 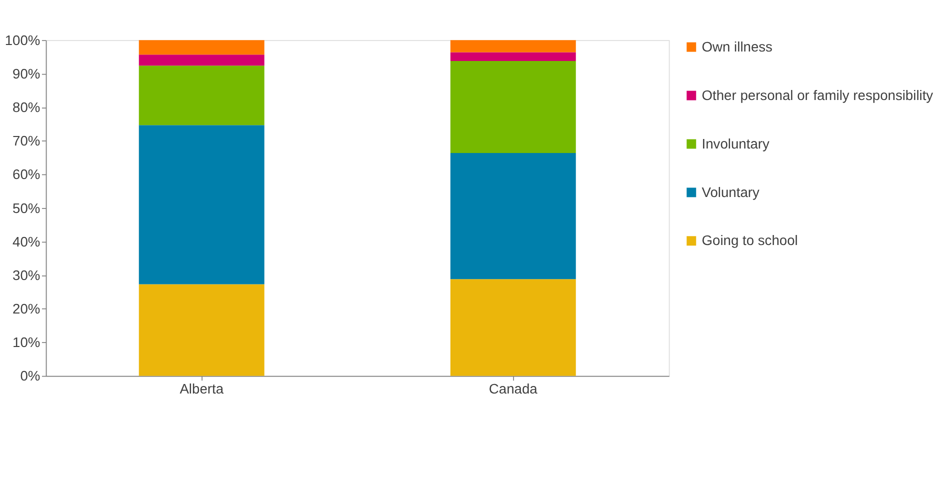 I want to click on y-tick-label: 80%, so click(x=26, y=107).